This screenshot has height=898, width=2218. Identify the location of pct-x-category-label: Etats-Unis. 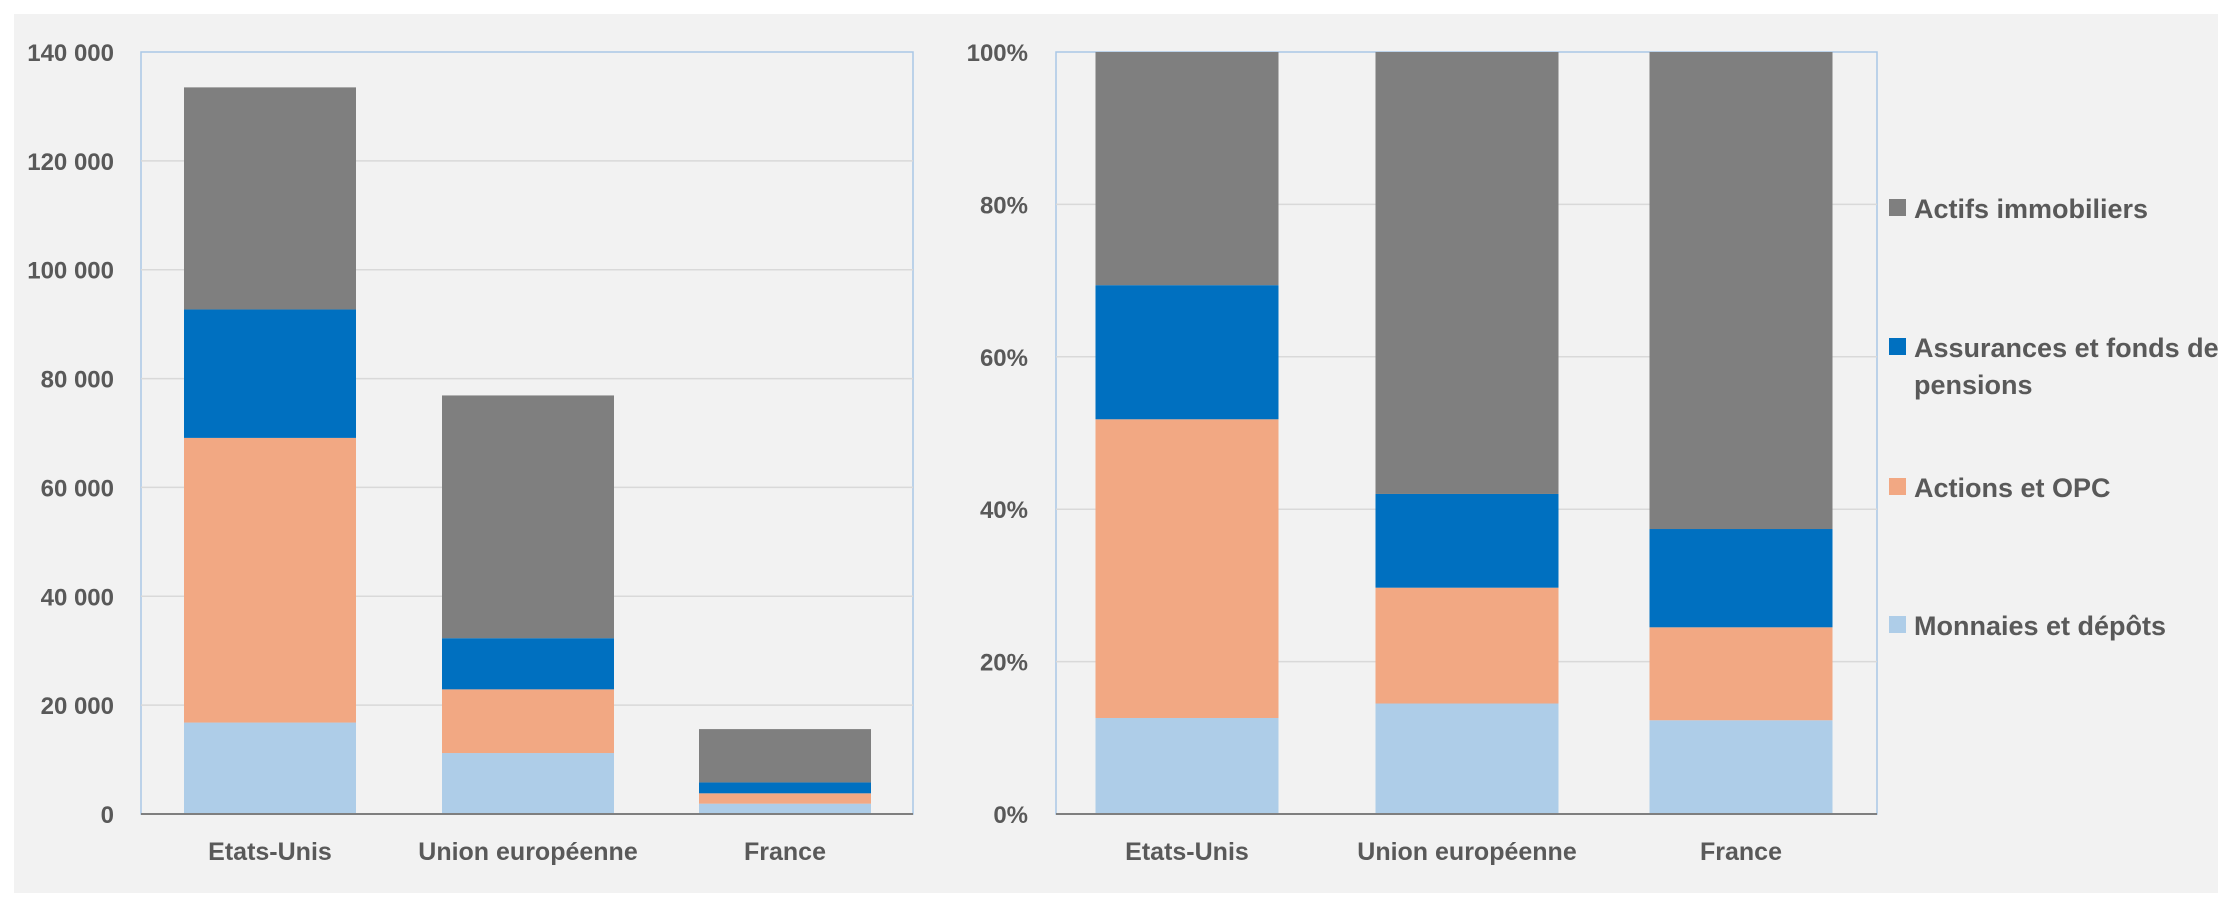
(1187, 852).